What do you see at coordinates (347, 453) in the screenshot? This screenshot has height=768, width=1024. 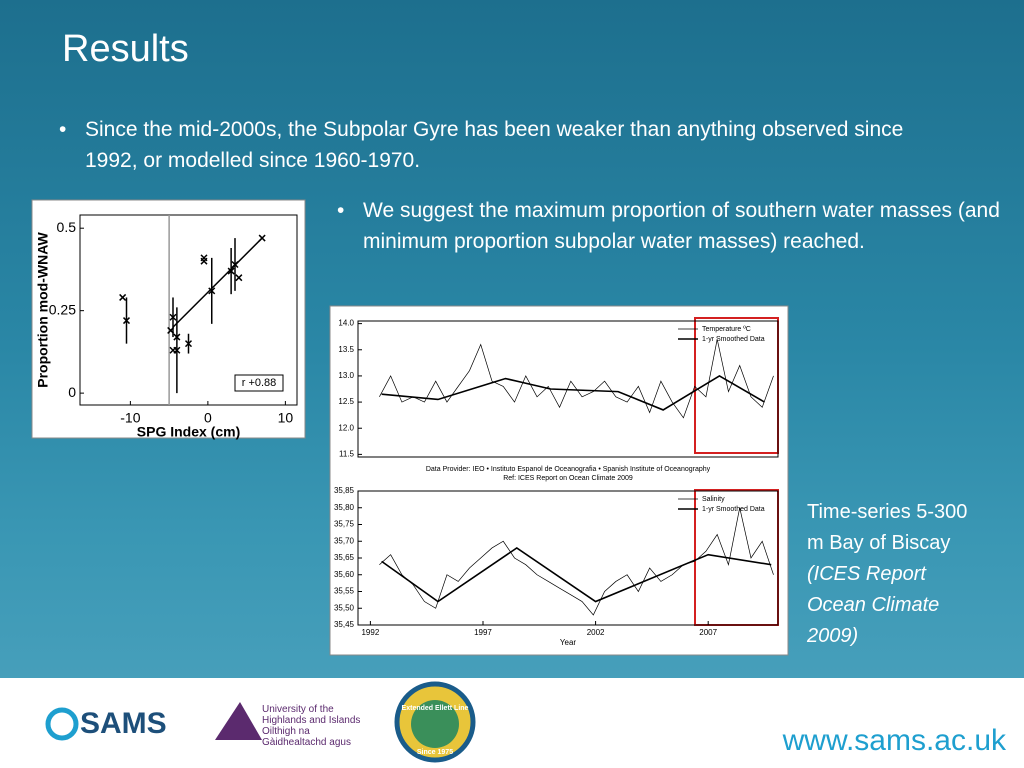 I see `y-tick-label: 11.5` at bounding box center [347, 453].